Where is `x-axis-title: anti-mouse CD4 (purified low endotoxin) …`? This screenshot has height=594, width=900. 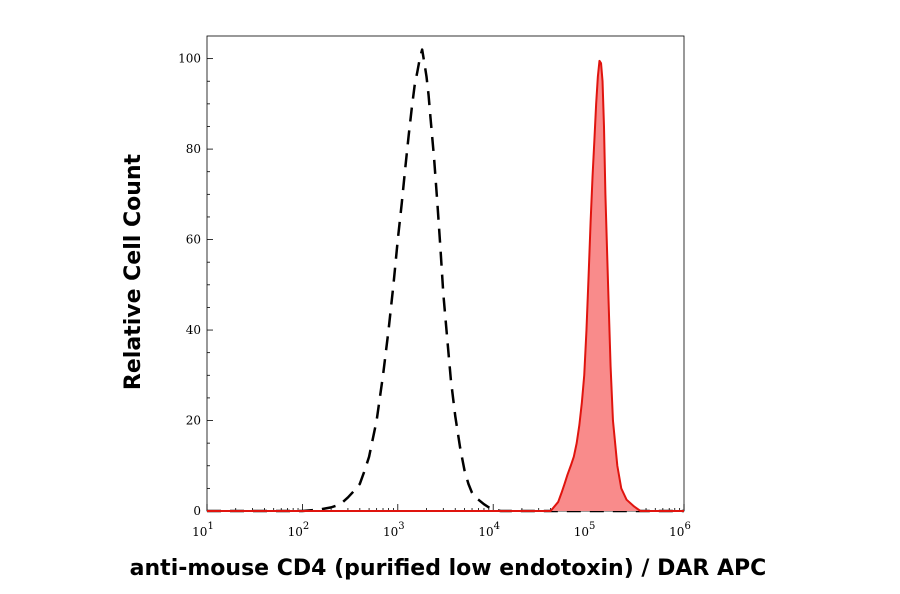
x-axis-title: anti-mouse CD4 (purified low endotoxin) … is located at coordinates (448, 568).